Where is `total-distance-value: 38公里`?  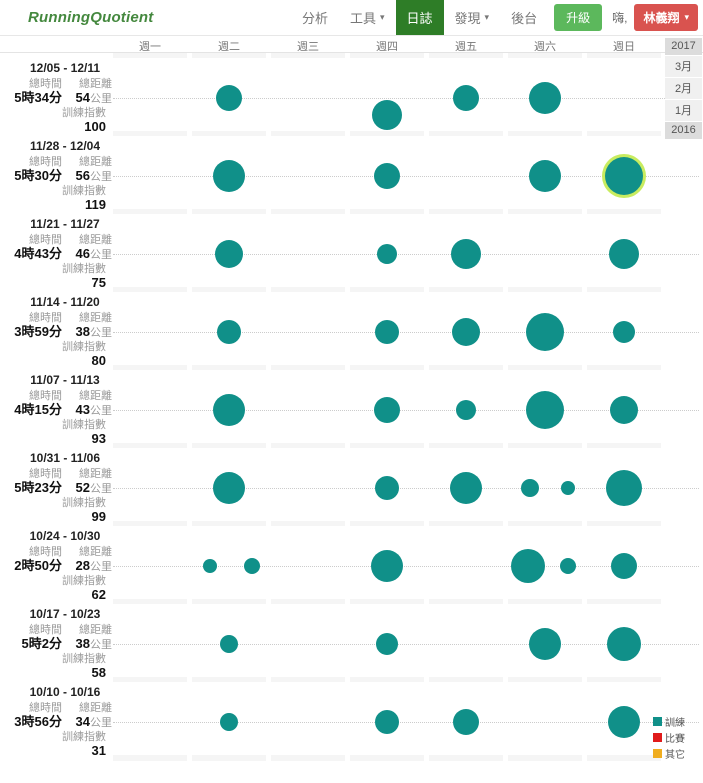
total-distance-value: 38公里 is located at coordinates (93, 643).